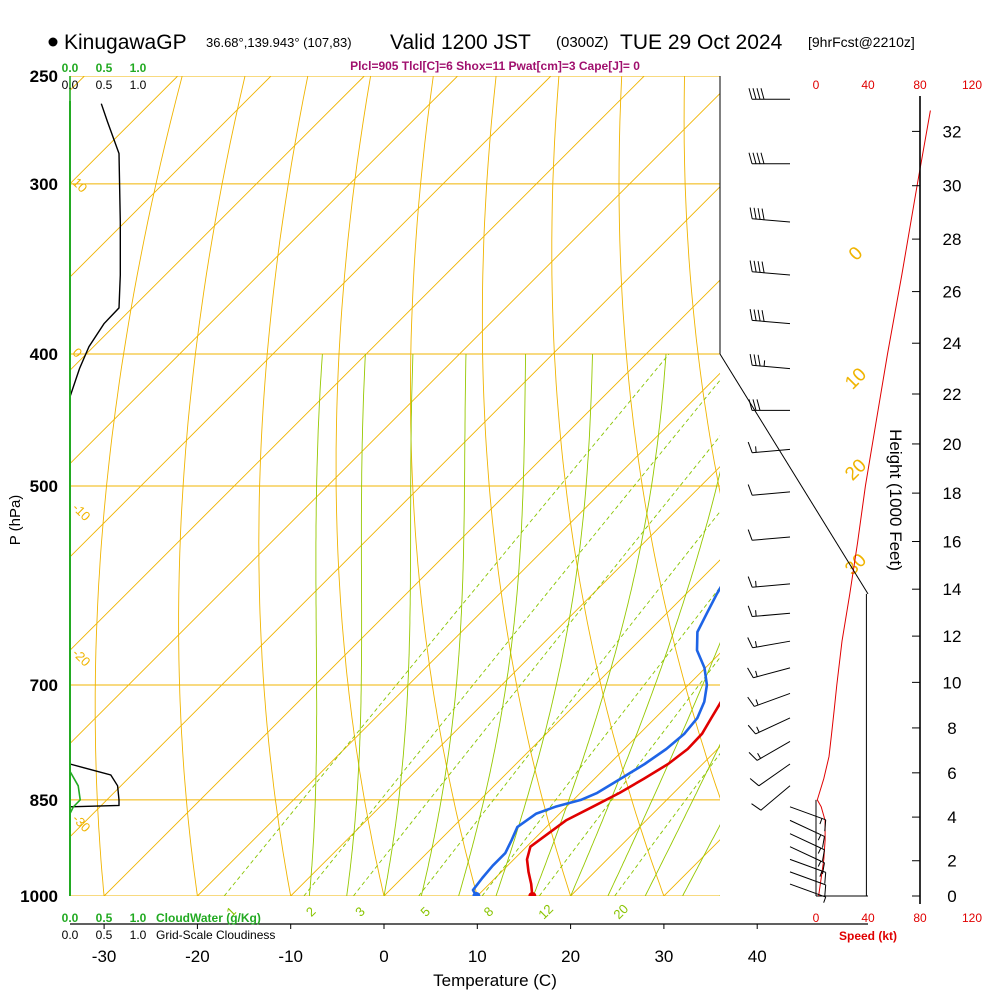 The width and height of the screenshot is (1000, 1000). I want to click on cloudiness-bottom-tick: 1.0, so click(138, 935).